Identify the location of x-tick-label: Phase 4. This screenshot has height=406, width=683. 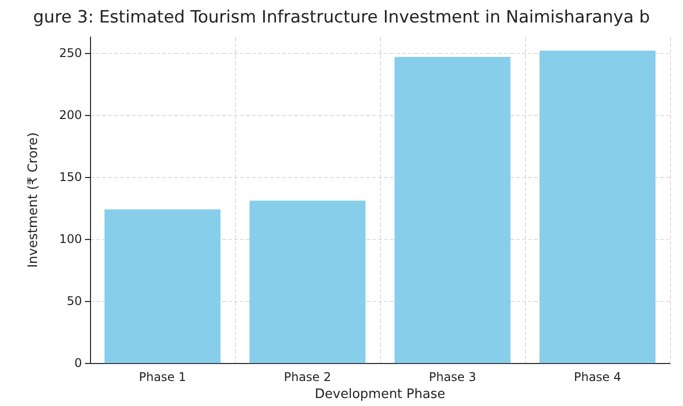
(598, 377).